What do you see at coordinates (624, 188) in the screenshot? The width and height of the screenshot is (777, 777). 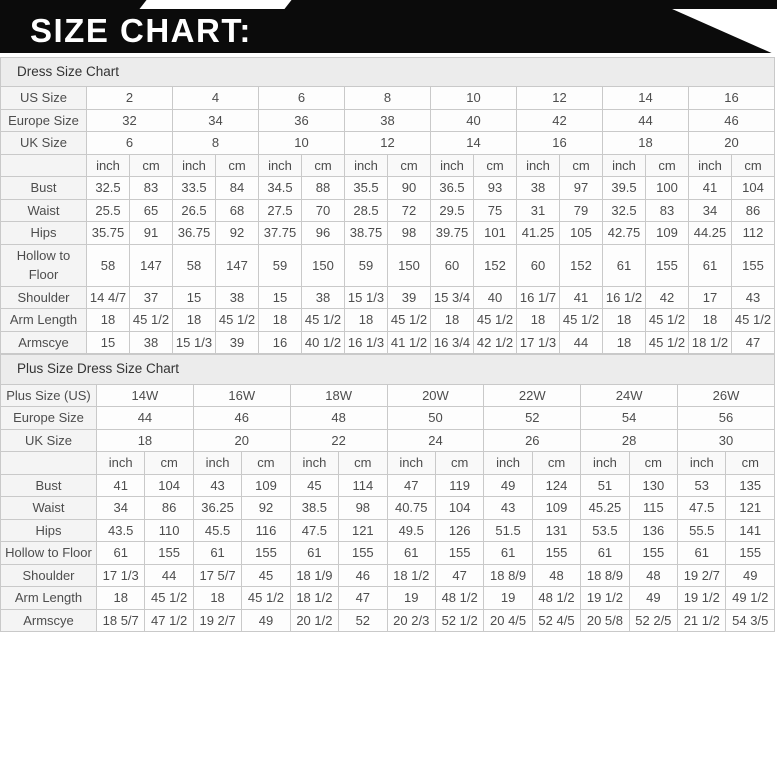 I see `table-cell: 39.5` at bounding box center [624, 188].